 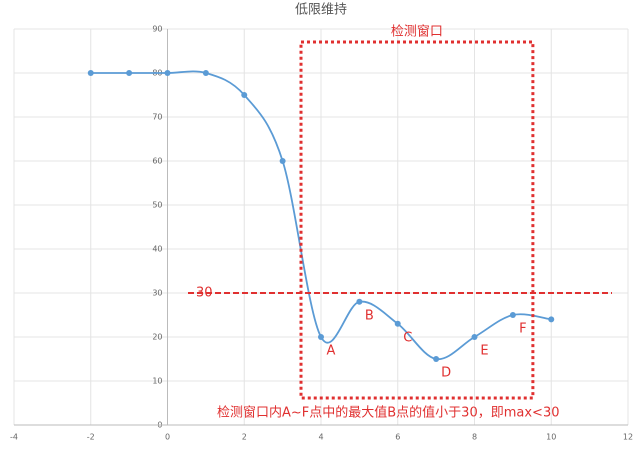 What do you see at coordinates (331, 351) in the screenshot?
I see `point-label: A` at bounding box center [331, 351].